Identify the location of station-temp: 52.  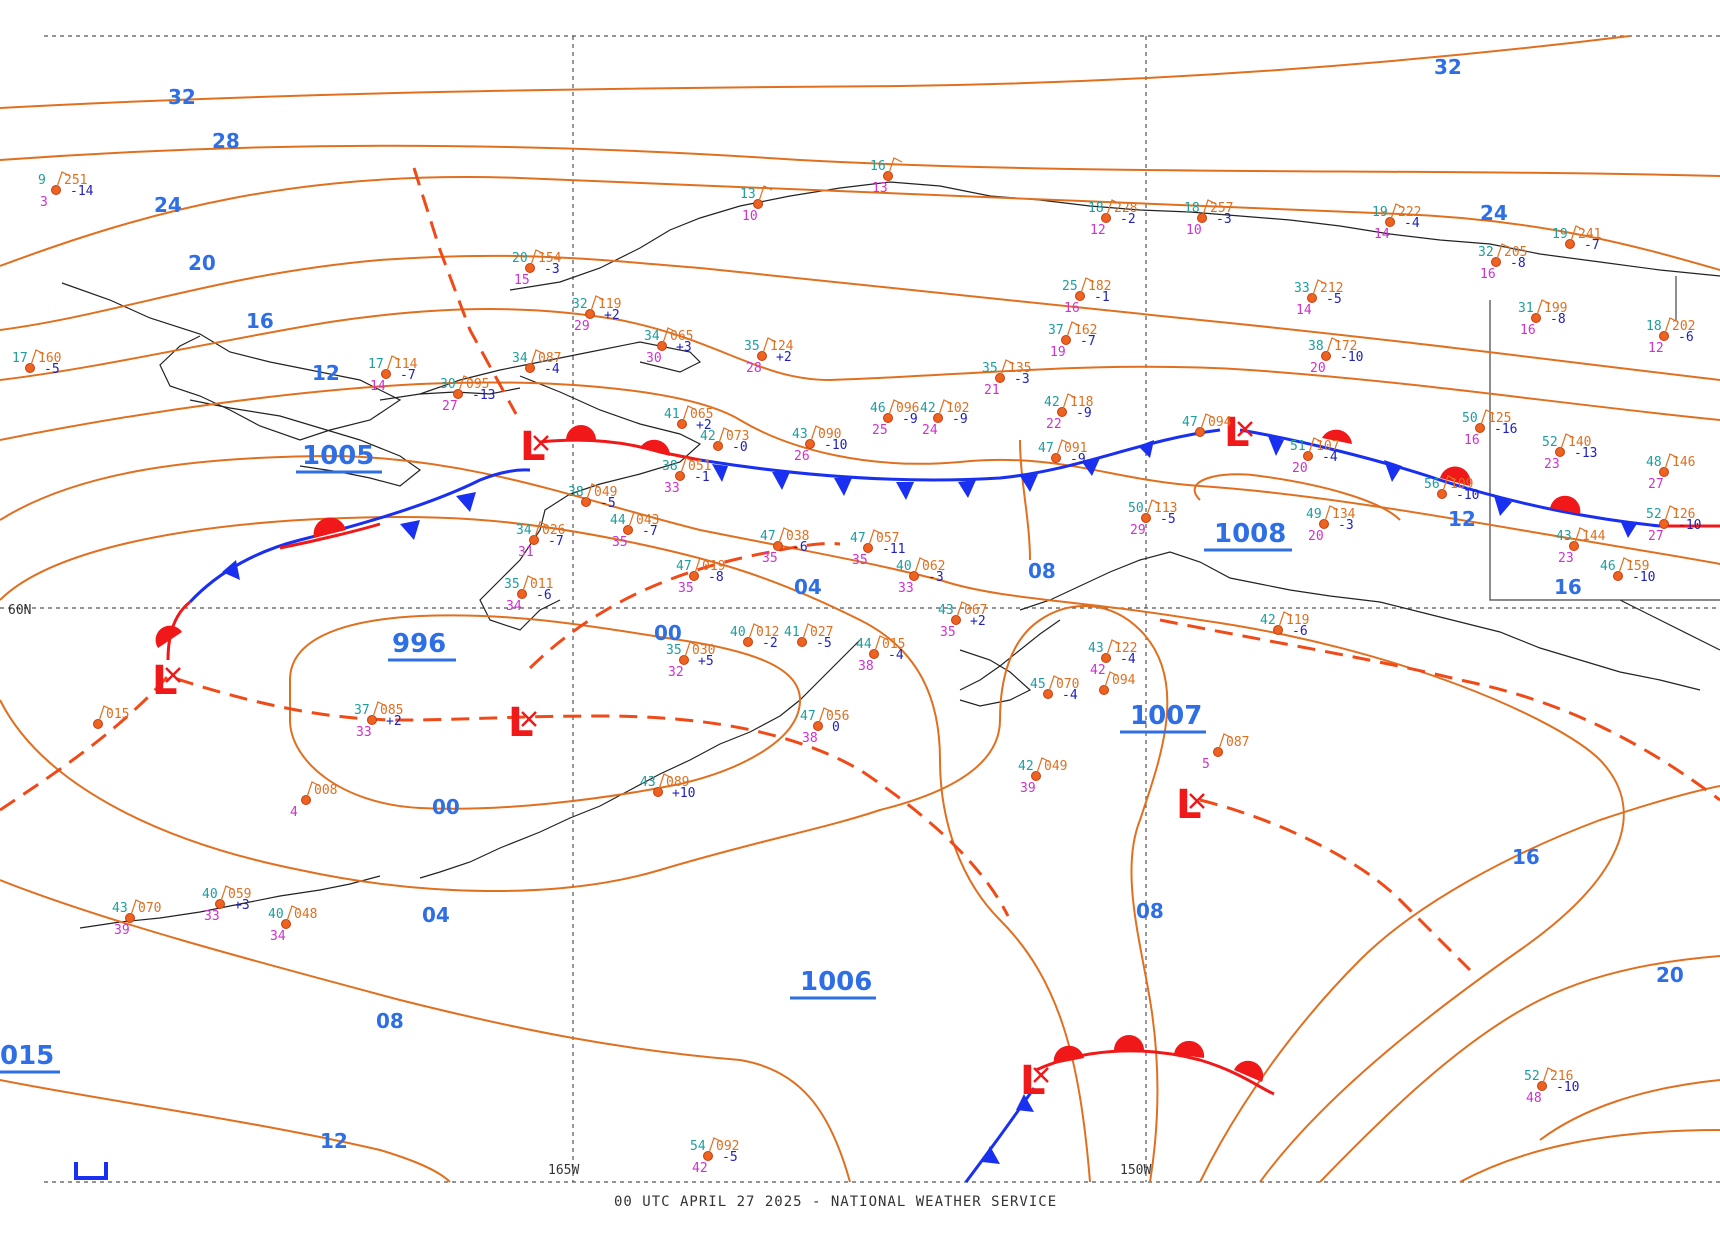
(1654, 514).